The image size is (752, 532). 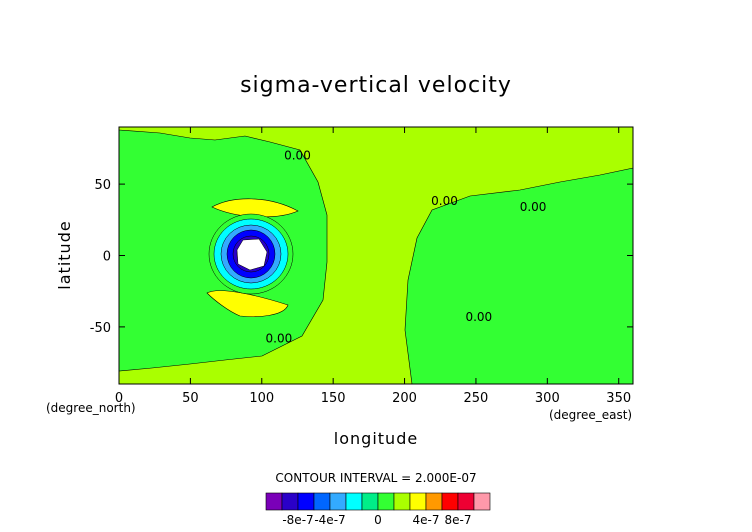 I want to click on colorbar-tick-label: 0, so click(x=378, y=520).